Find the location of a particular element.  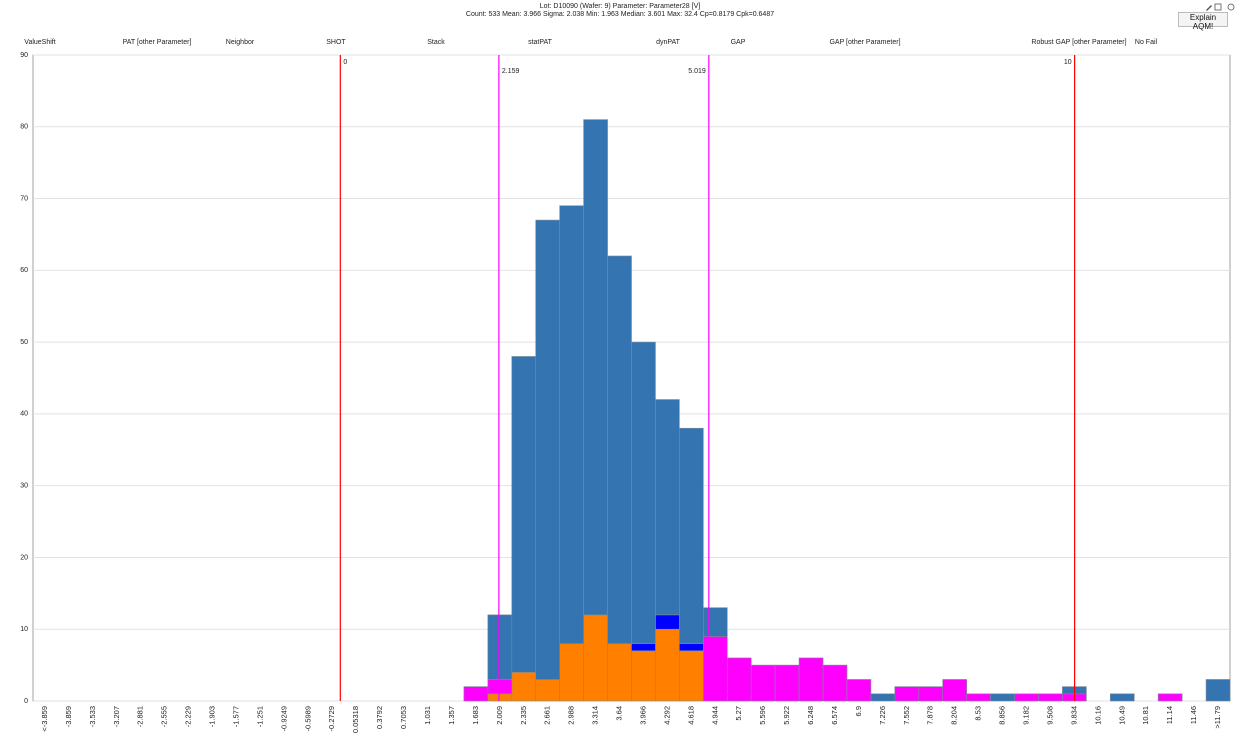

x-tick-label: 1.683 is located at coordinates (475, 715).